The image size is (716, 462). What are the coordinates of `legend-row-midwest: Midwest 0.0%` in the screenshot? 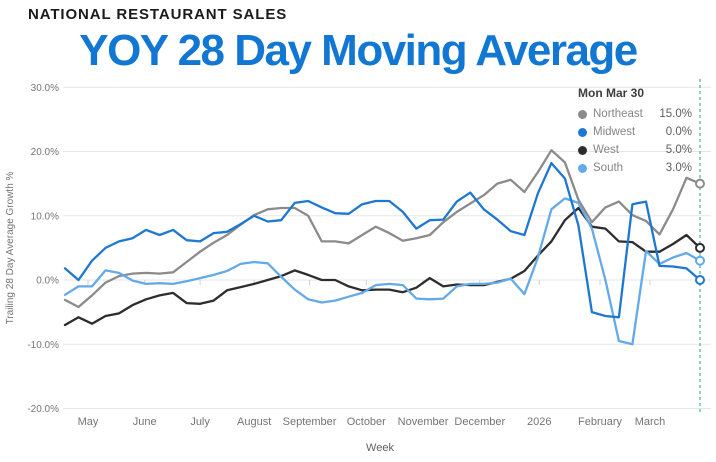 It's located at (635, 132).